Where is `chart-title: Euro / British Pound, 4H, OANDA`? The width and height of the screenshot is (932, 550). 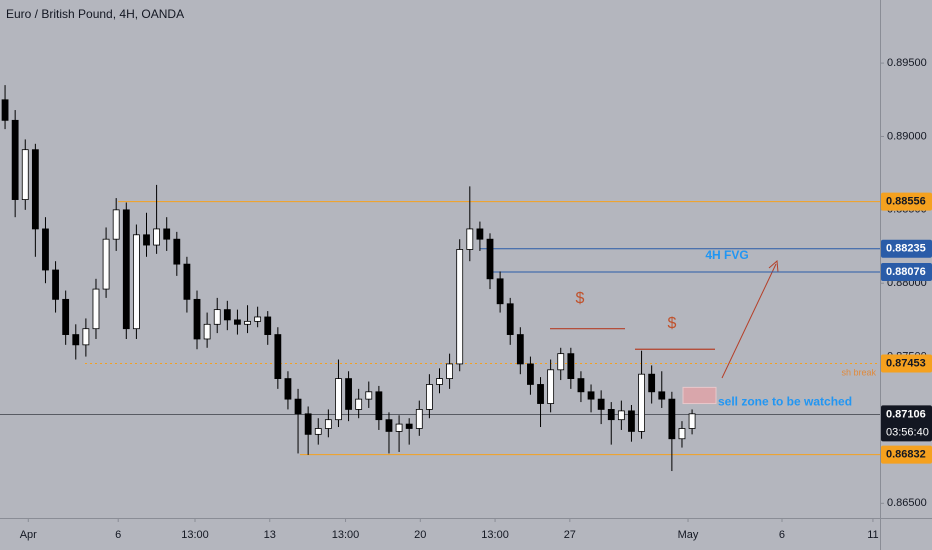
chart-title: Euro / British Pound, 4H, OANDA is located at coordinates (95, 14).